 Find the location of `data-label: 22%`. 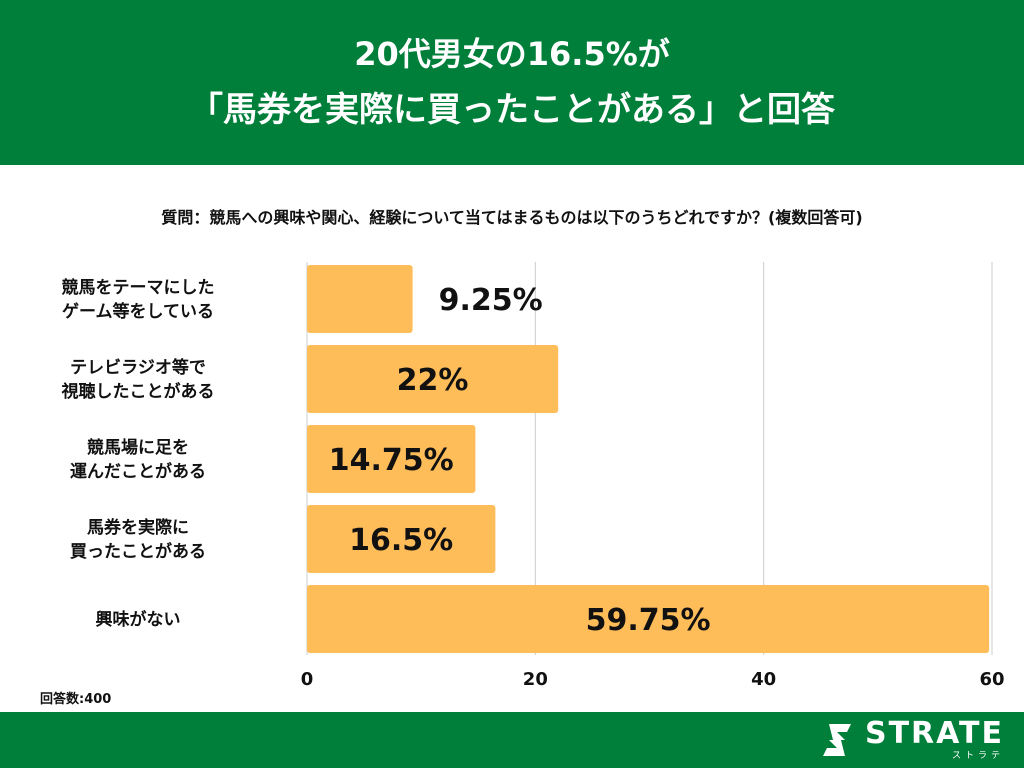

data-label: 22% is located at coordinates (433, 380).